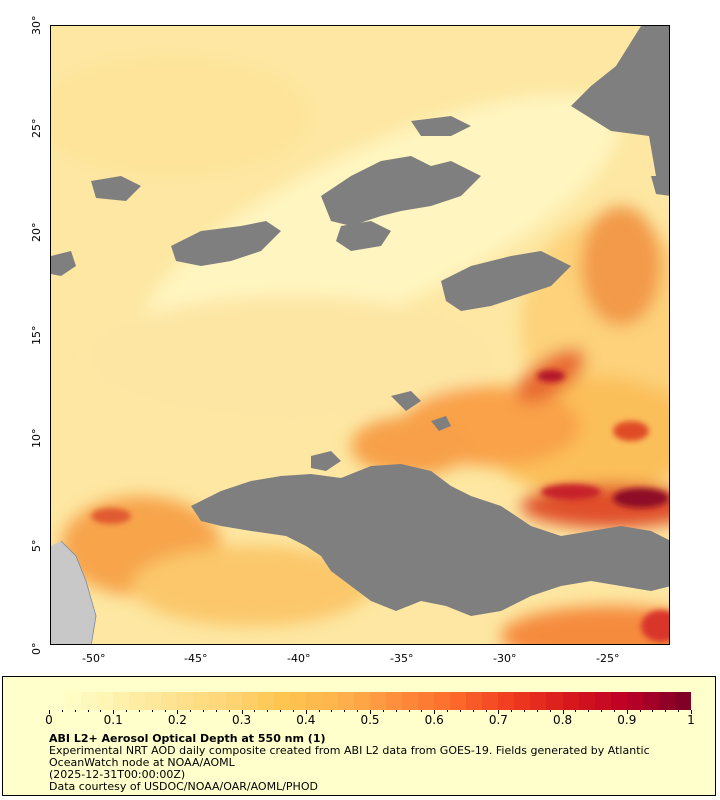 The image size is (720, 800). Describe the element at coordinates (36, 649) in the screenshot. I see `y-tick-label: 0°` at that location.